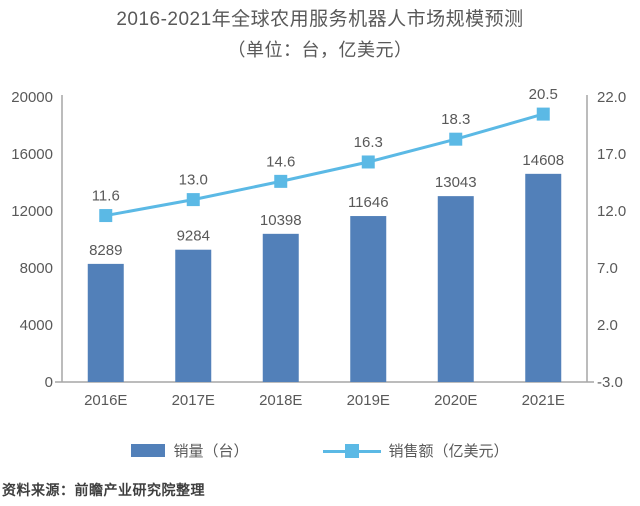 This screenshot has width=640, height=506. Describe the element at coordinates (281, 181) in the screenshot. I see `line-marker-2018E` at that location.